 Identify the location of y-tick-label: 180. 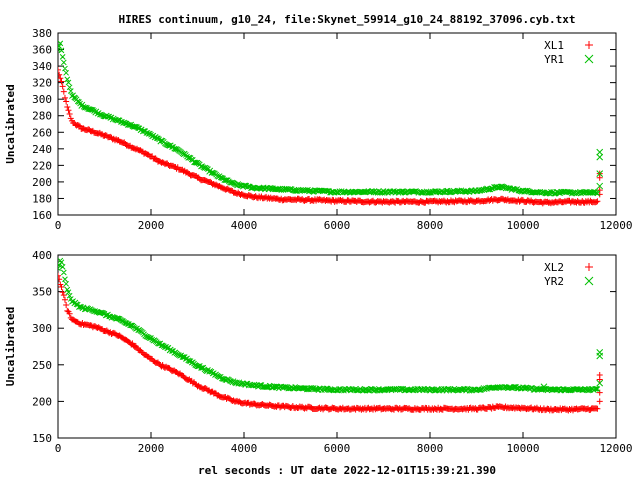
(42, 198).